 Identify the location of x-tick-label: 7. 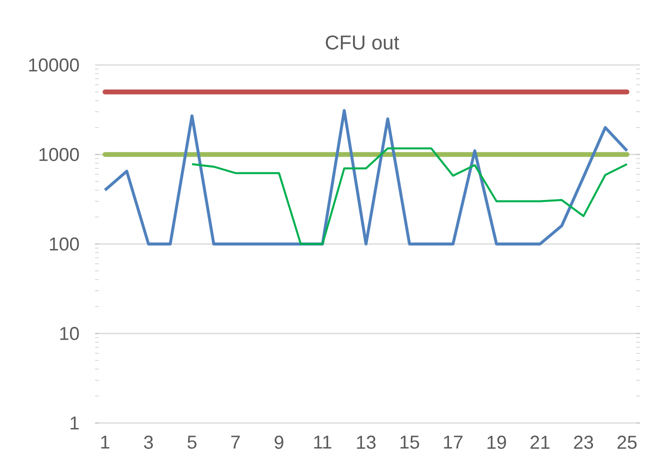
(235, 442).